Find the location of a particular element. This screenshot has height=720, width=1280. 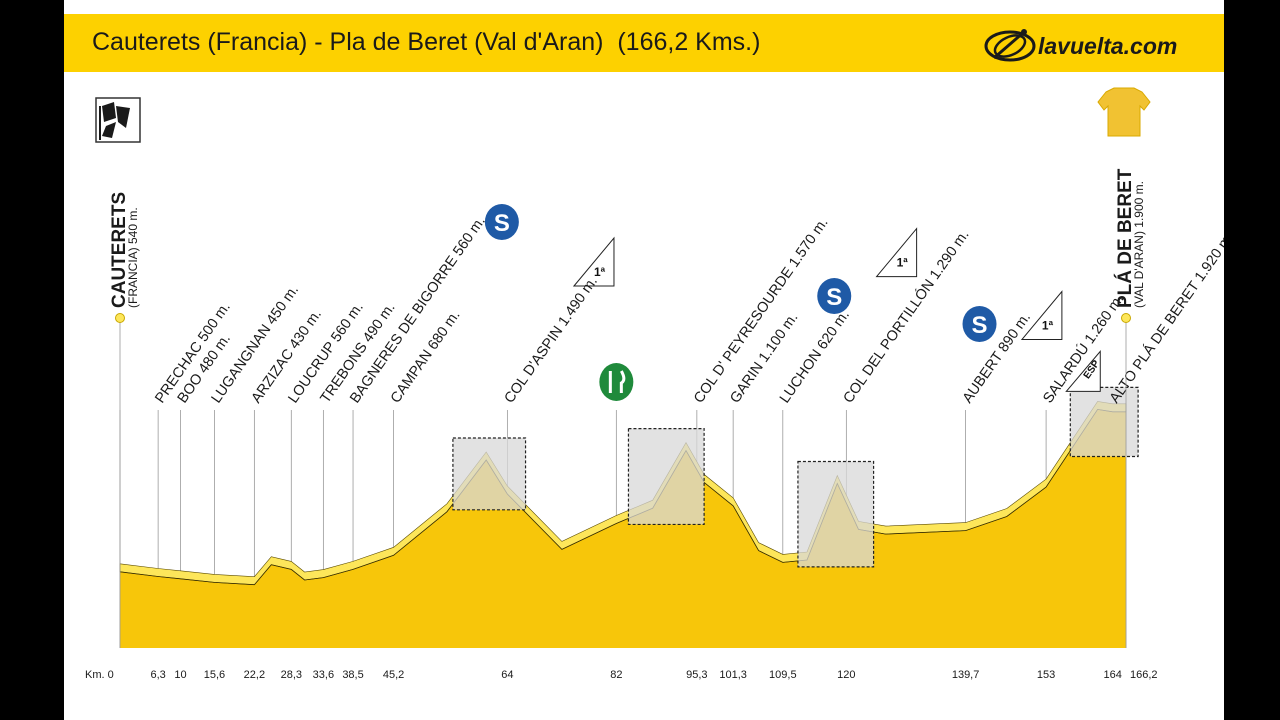

brand-text: lavuelta.com is located at coordinates (1108, 46).